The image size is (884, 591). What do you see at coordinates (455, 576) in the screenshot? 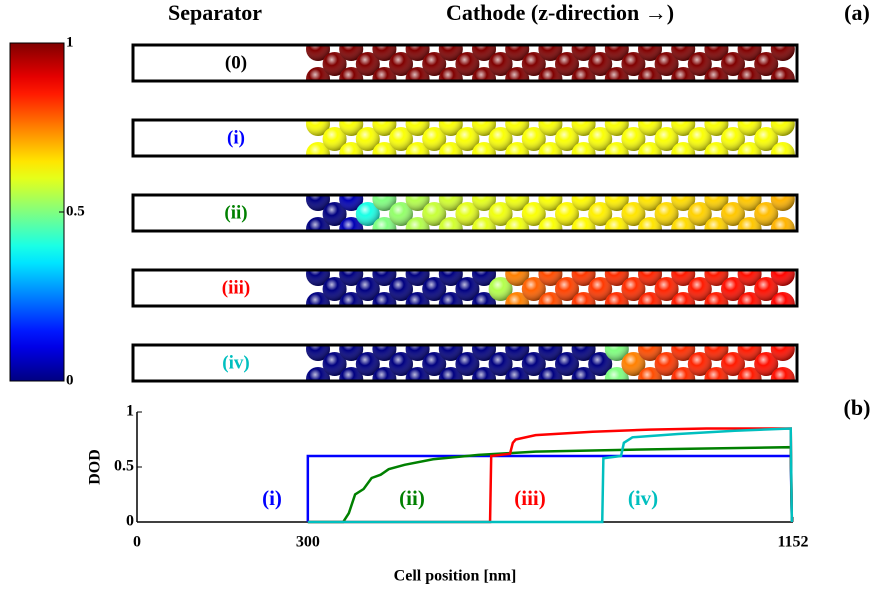
I see `x-axis-label: Cell position [nm]` at bounding box center [455, 576].